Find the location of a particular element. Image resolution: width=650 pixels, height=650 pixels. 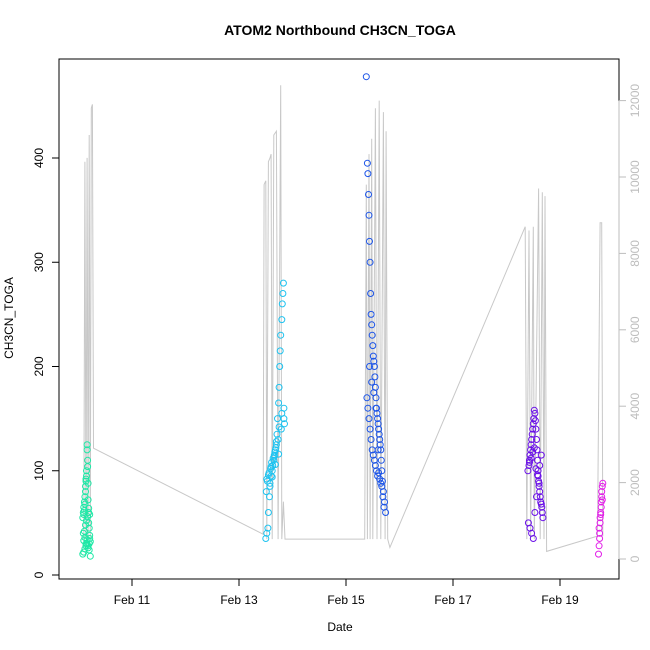

x-tick-label: Feb 17 is located at coordinates (453, 600).